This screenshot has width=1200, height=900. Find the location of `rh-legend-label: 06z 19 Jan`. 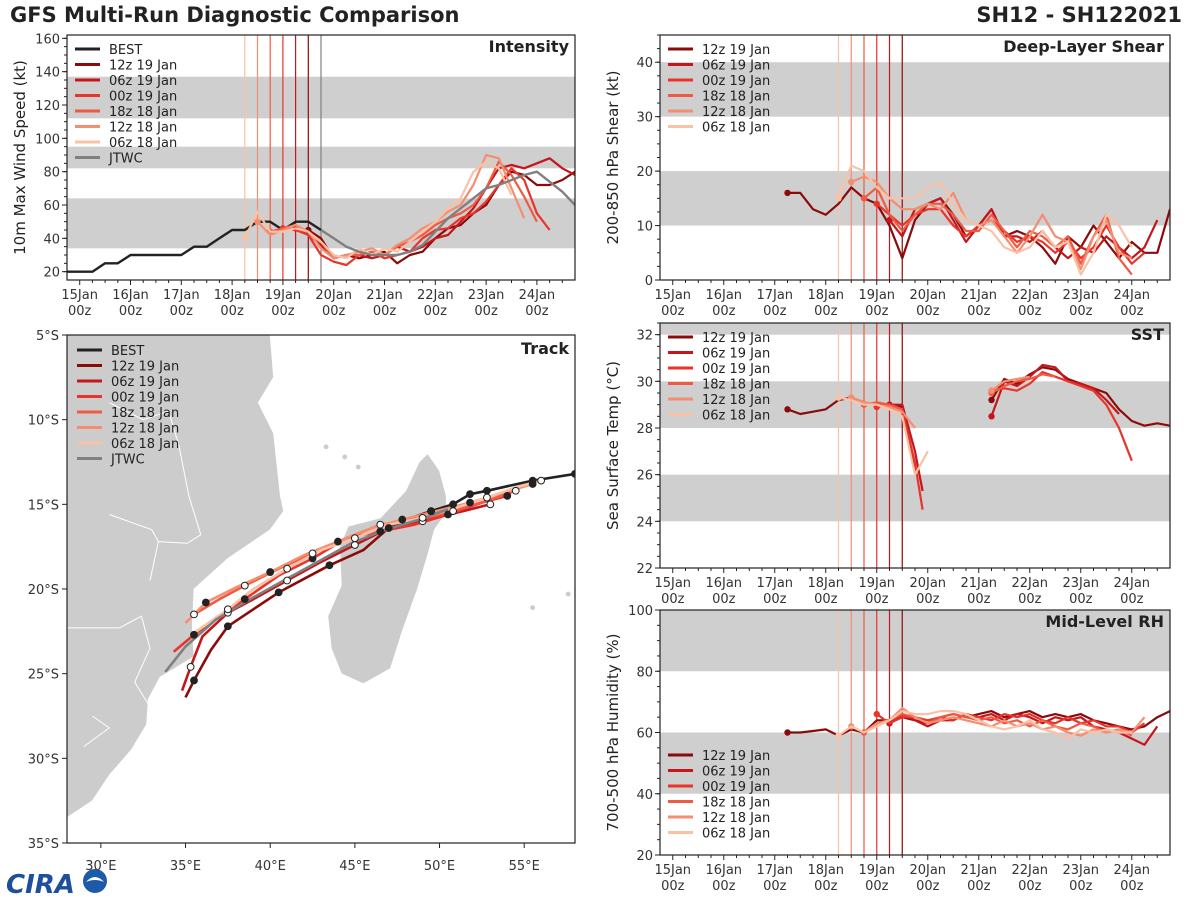

rh-legend-label: 06z 19 Jan is located at coordinates (736, 772).